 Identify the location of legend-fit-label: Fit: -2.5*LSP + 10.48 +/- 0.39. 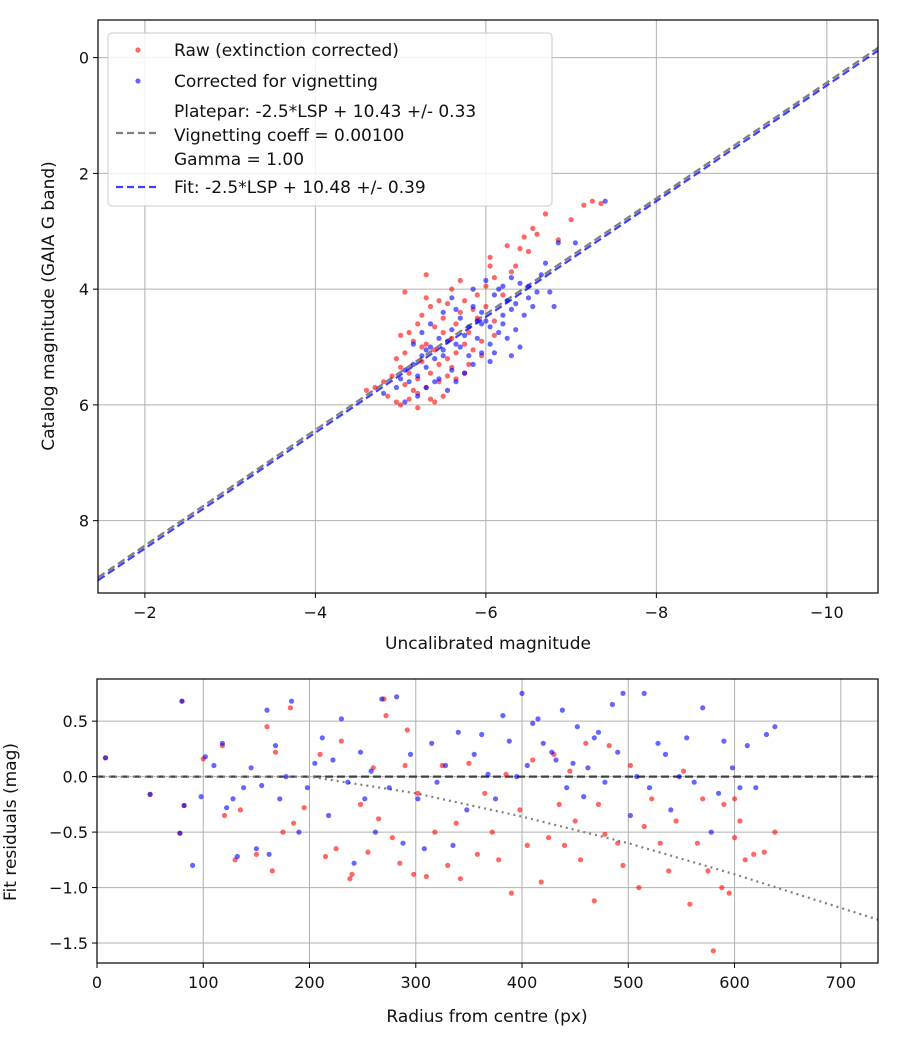
(300, 188).